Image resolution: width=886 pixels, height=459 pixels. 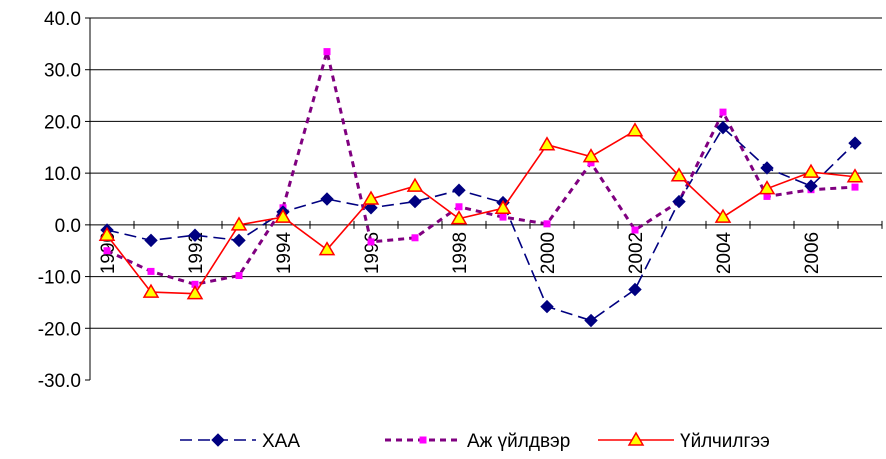 I want to click on y-tick-label: -10.0, so click(x=59, y=278).